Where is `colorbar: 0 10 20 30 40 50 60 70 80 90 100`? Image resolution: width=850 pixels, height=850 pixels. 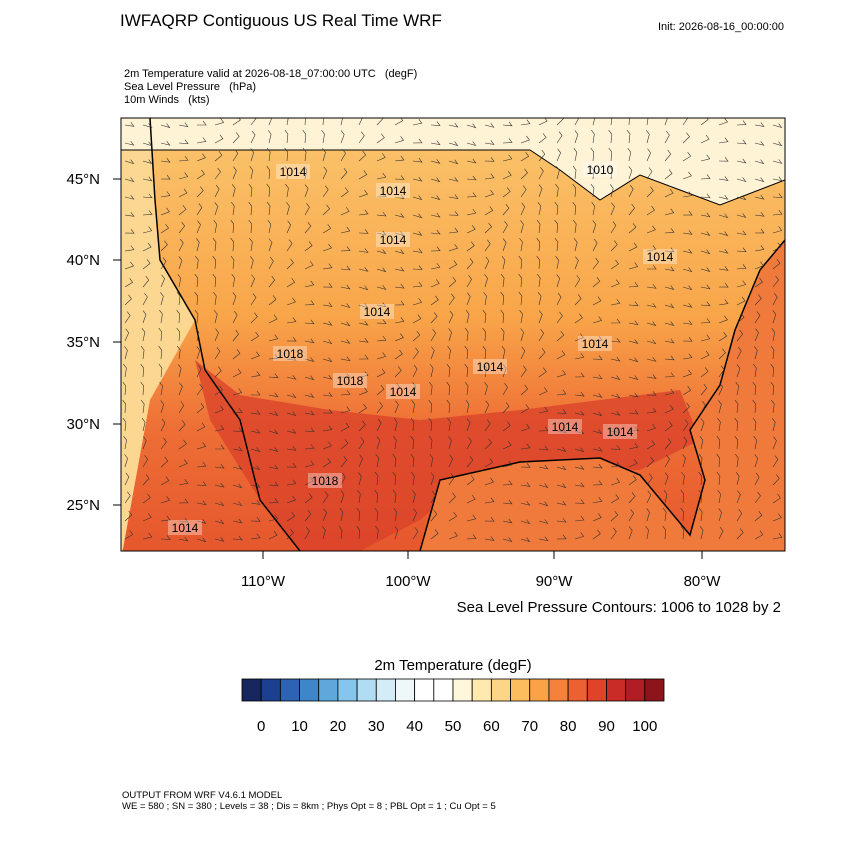
colorbar: 0 10 20 30 40 50 60 70 80 90 100 is located at coordinates (453, 706).